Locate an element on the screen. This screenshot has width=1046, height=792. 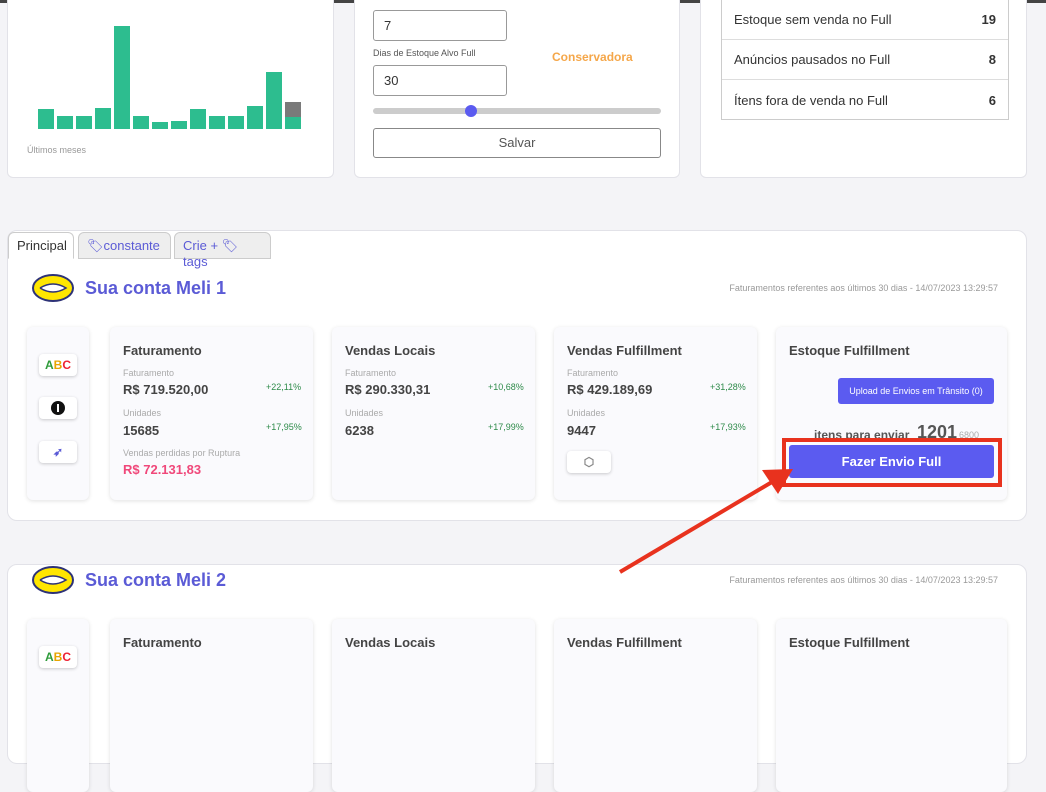
row-label: Anúncios pausados no Full is located at coordinates (812, 59).